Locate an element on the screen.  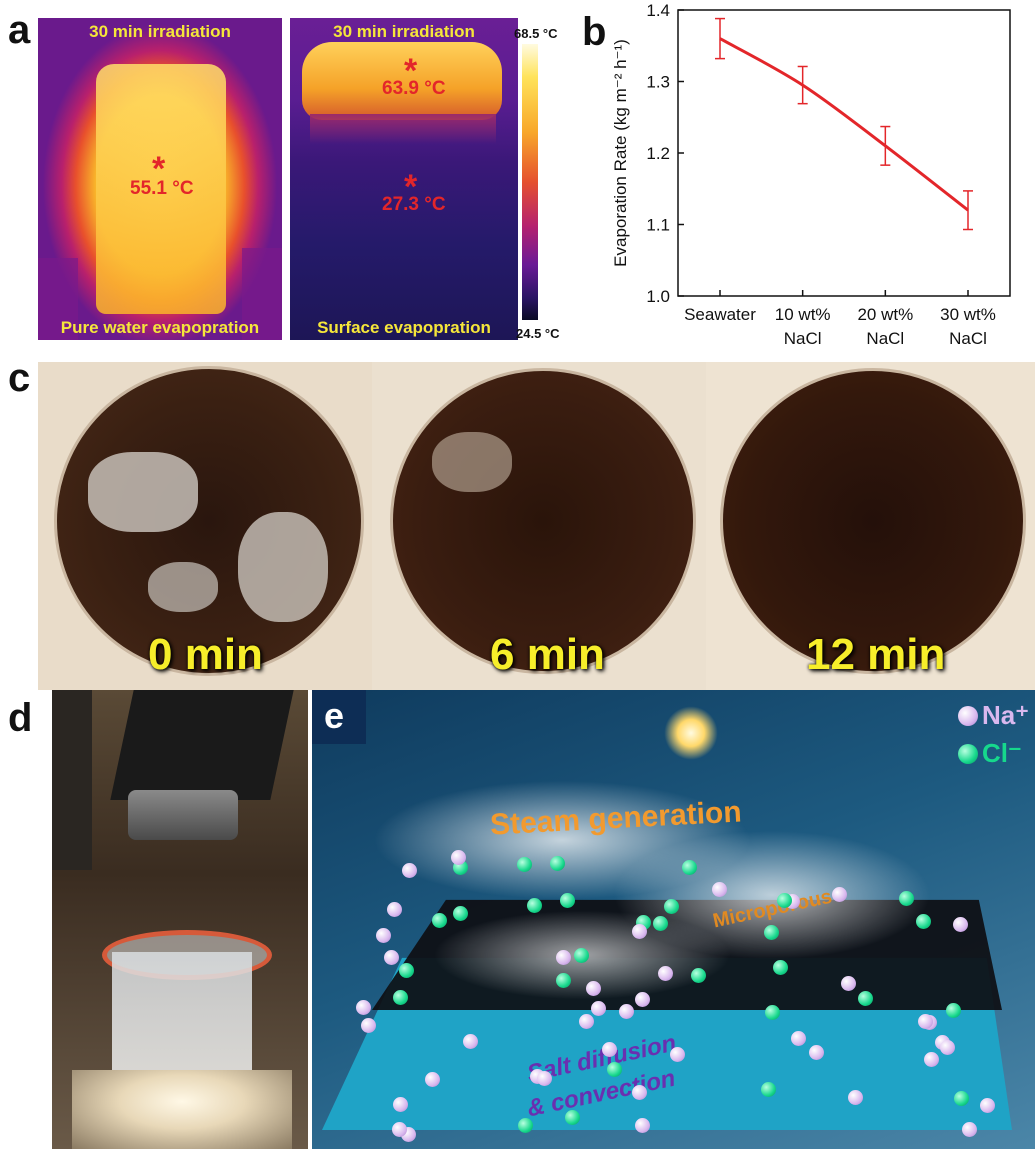
y-axis-label: Evaporation Rate (kg m⁻² h⁻¹) is located at coordinates (620, 153).